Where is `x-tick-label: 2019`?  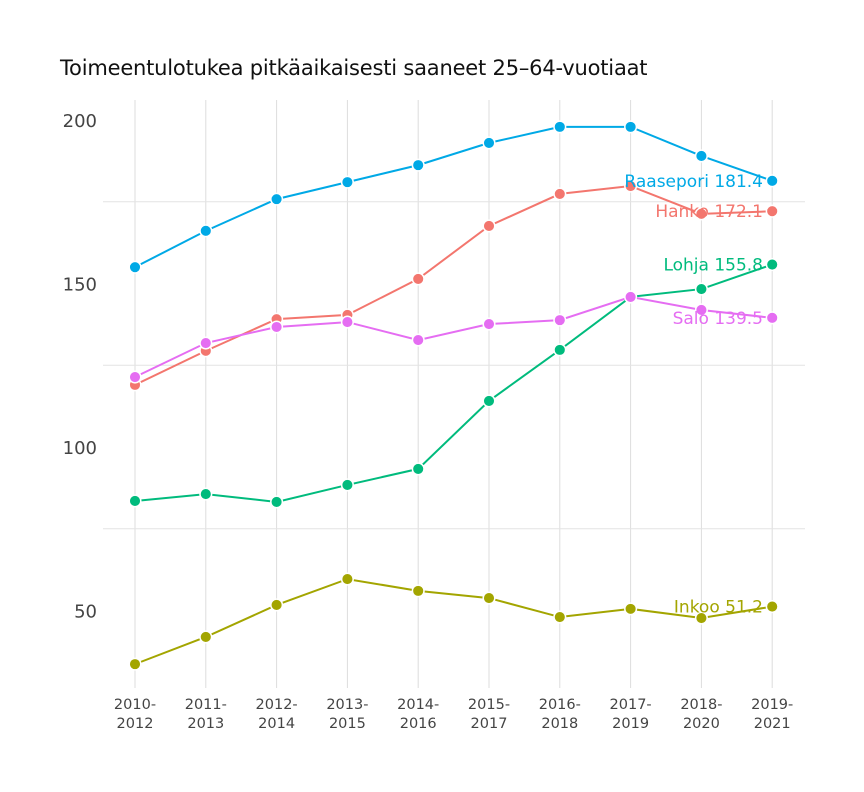 x-tick-label: 2019 is located at coordinates (630, 724).